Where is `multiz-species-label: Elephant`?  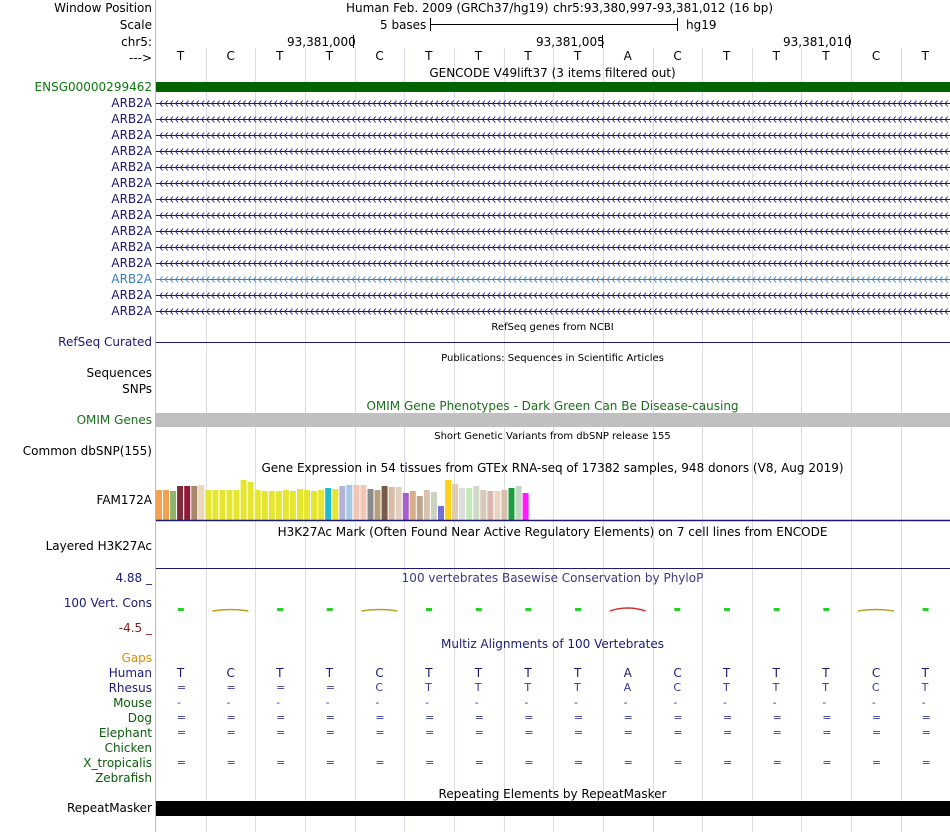
multiz-species-label: Elephant is located at coordinates (125, 733).